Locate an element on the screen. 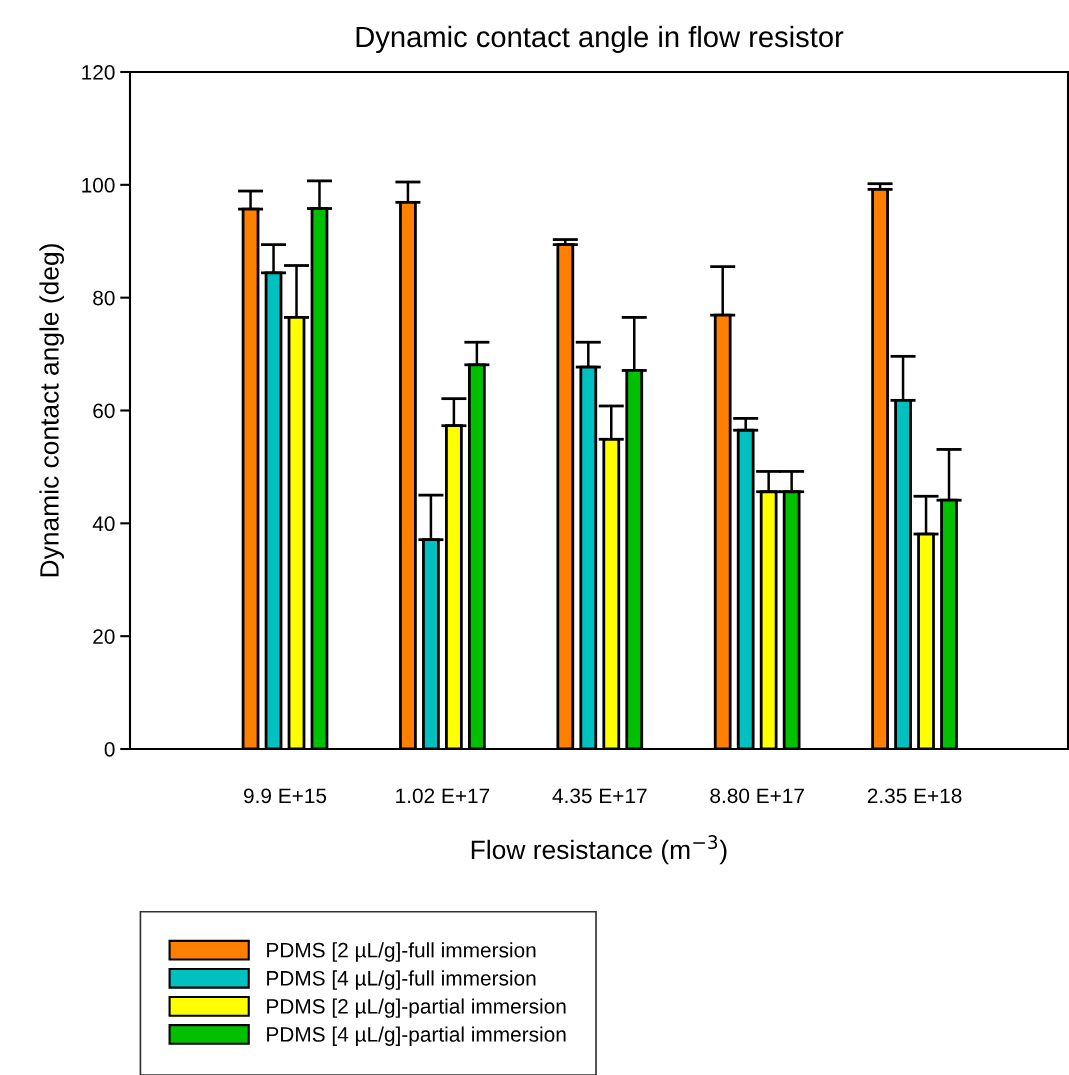 This screenshot has height=1075, width=1069. legend-label: PDMS [2 µL/g]-partial immersion is located at coordinates (416, 1008).